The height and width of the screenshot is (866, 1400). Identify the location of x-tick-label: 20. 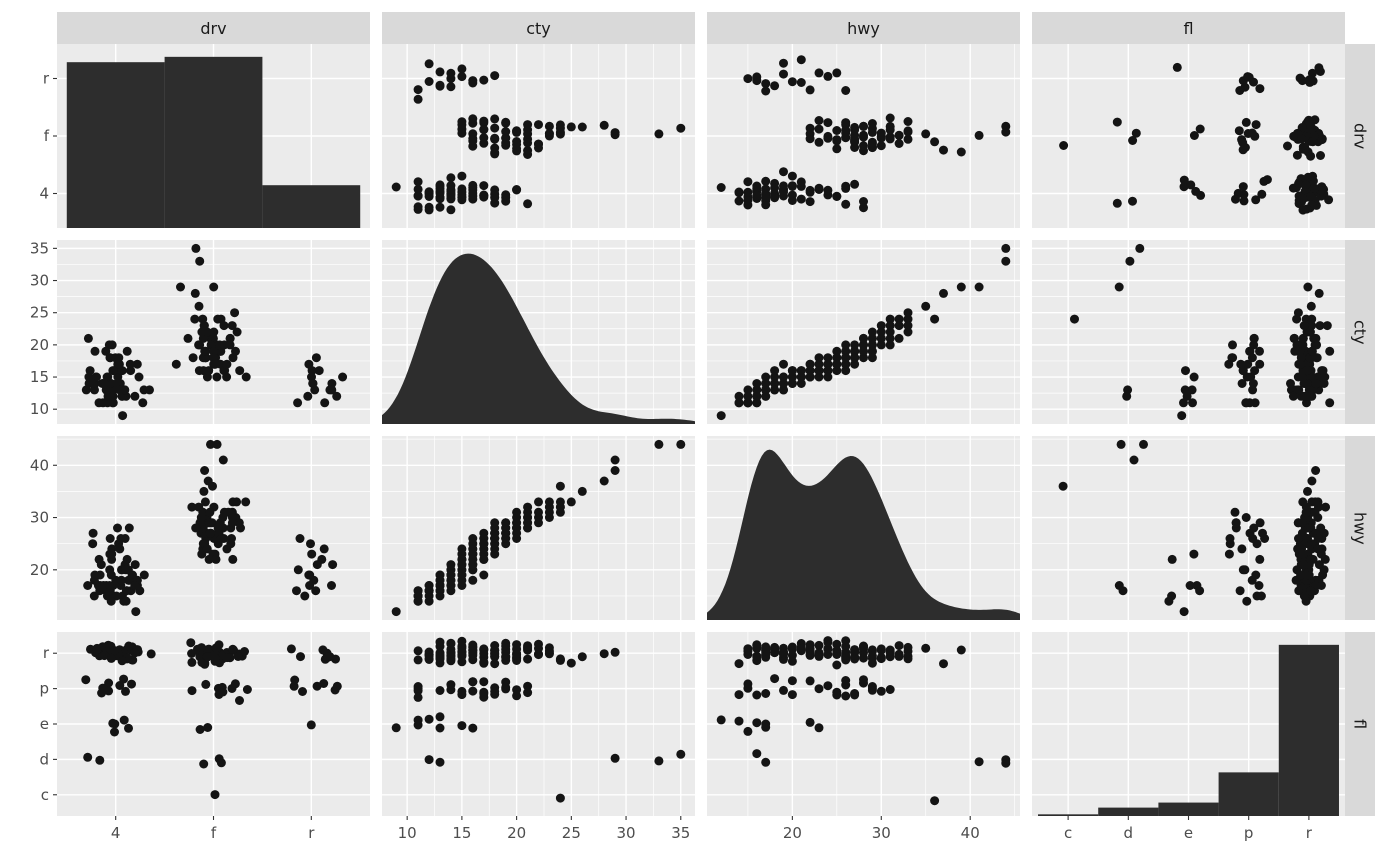
(516, 833).